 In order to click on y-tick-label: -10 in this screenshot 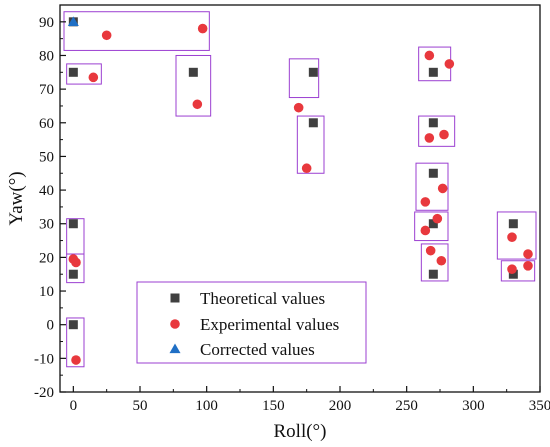, I will do `click(44, 359)`.